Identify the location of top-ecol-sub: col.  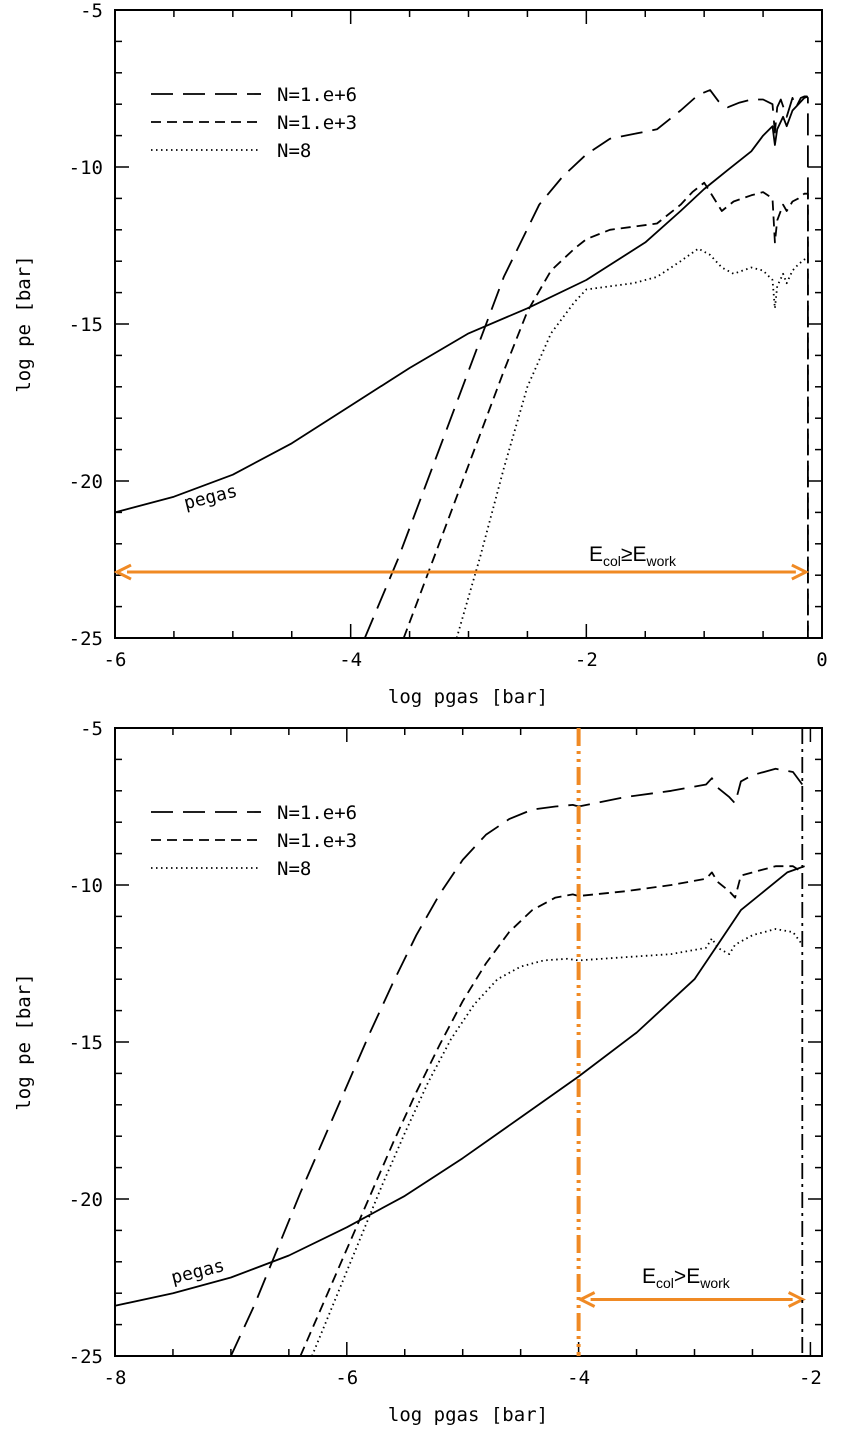
(612, 561).